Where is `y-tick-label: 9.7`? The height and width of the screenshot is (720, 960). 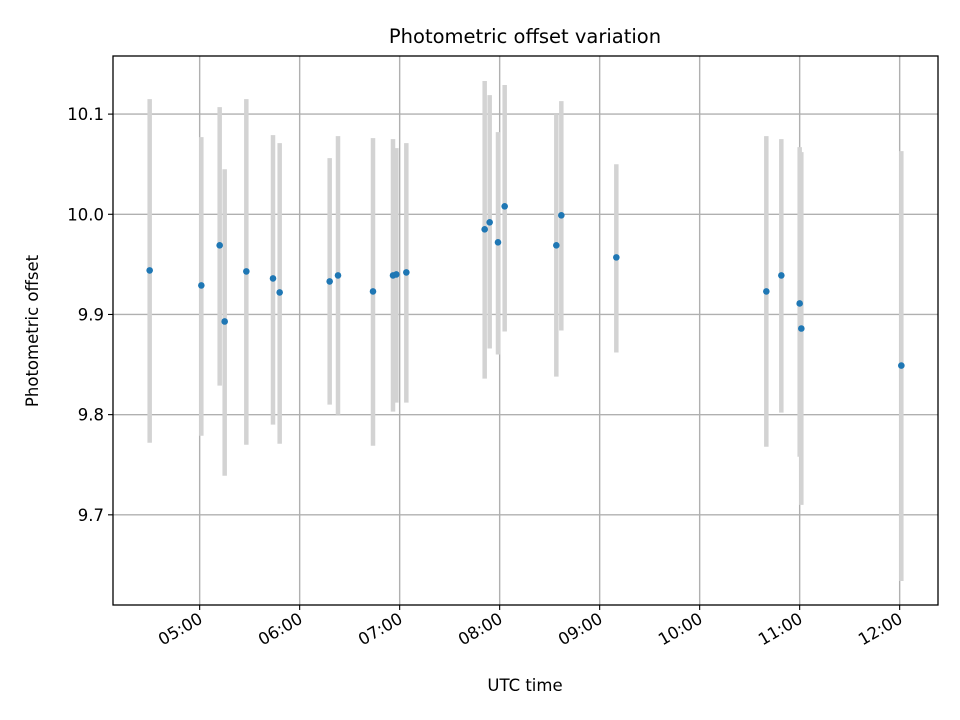 y-tick-label: 9.7 is located at coordinates (91, 515).